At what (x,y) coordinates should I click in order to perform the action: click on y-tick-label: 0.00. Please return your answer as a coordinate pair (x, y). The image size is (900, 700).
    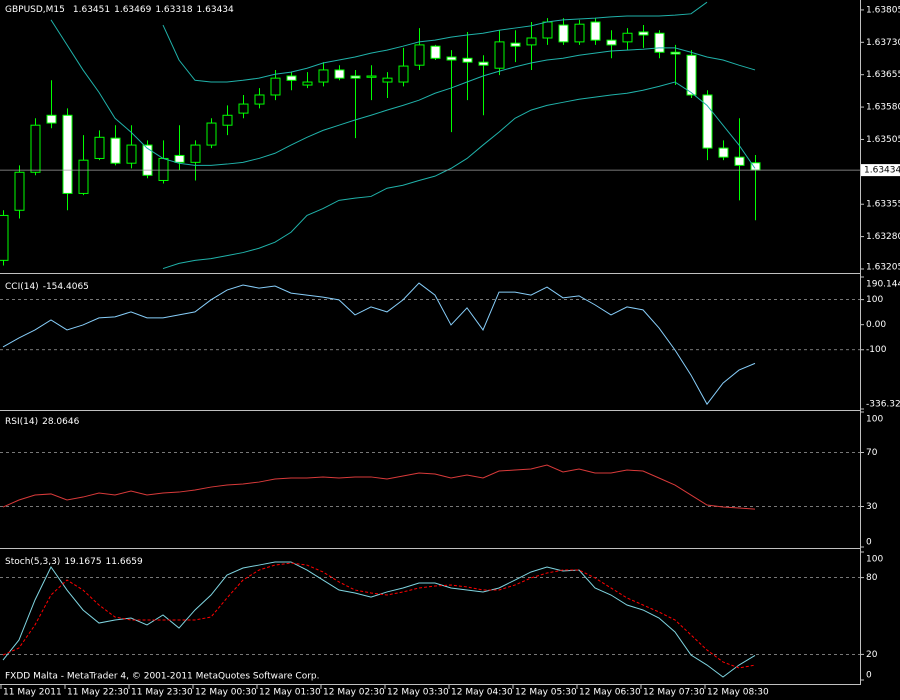
    Looking at the image, I should click on (876, 325).